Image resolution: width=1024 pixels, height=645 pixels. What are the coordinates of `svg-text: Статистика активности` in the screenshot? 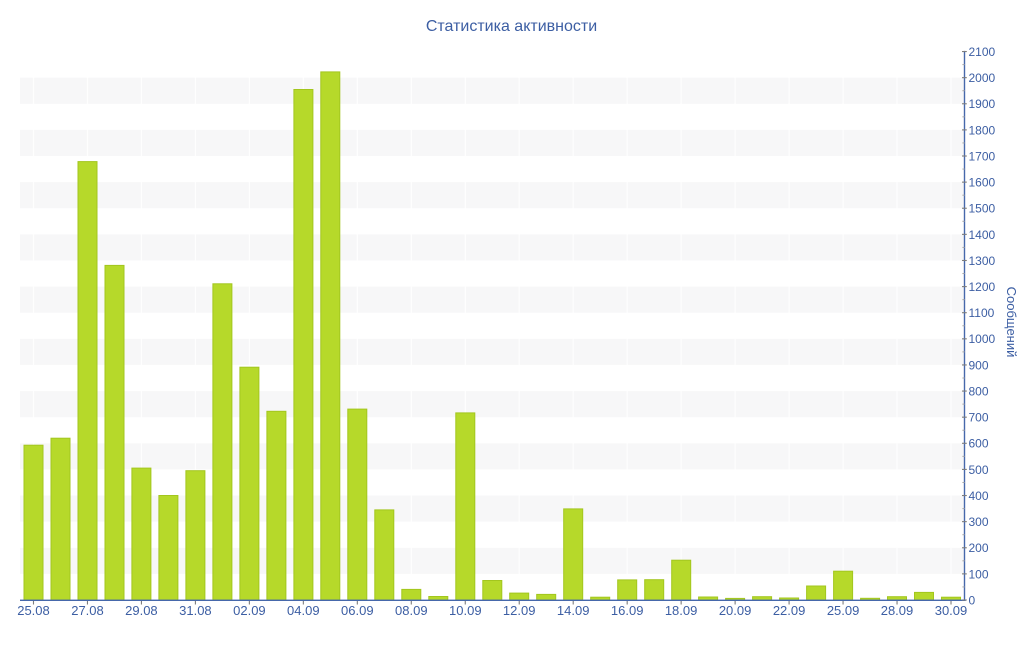 It's located at (511, 26).